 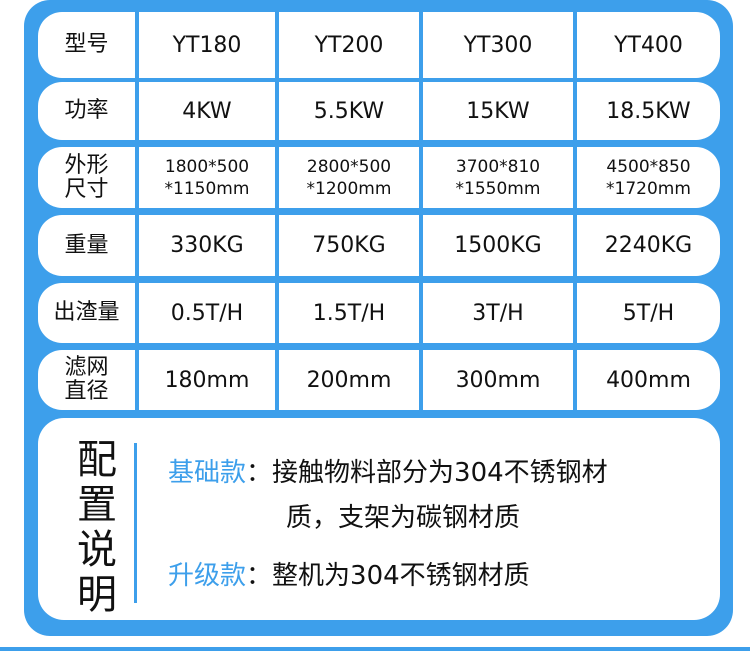 What do you see at coordinates (86, 245) in the screenshot?
I see `row-label: 重量` at bounding box center [86, 245].